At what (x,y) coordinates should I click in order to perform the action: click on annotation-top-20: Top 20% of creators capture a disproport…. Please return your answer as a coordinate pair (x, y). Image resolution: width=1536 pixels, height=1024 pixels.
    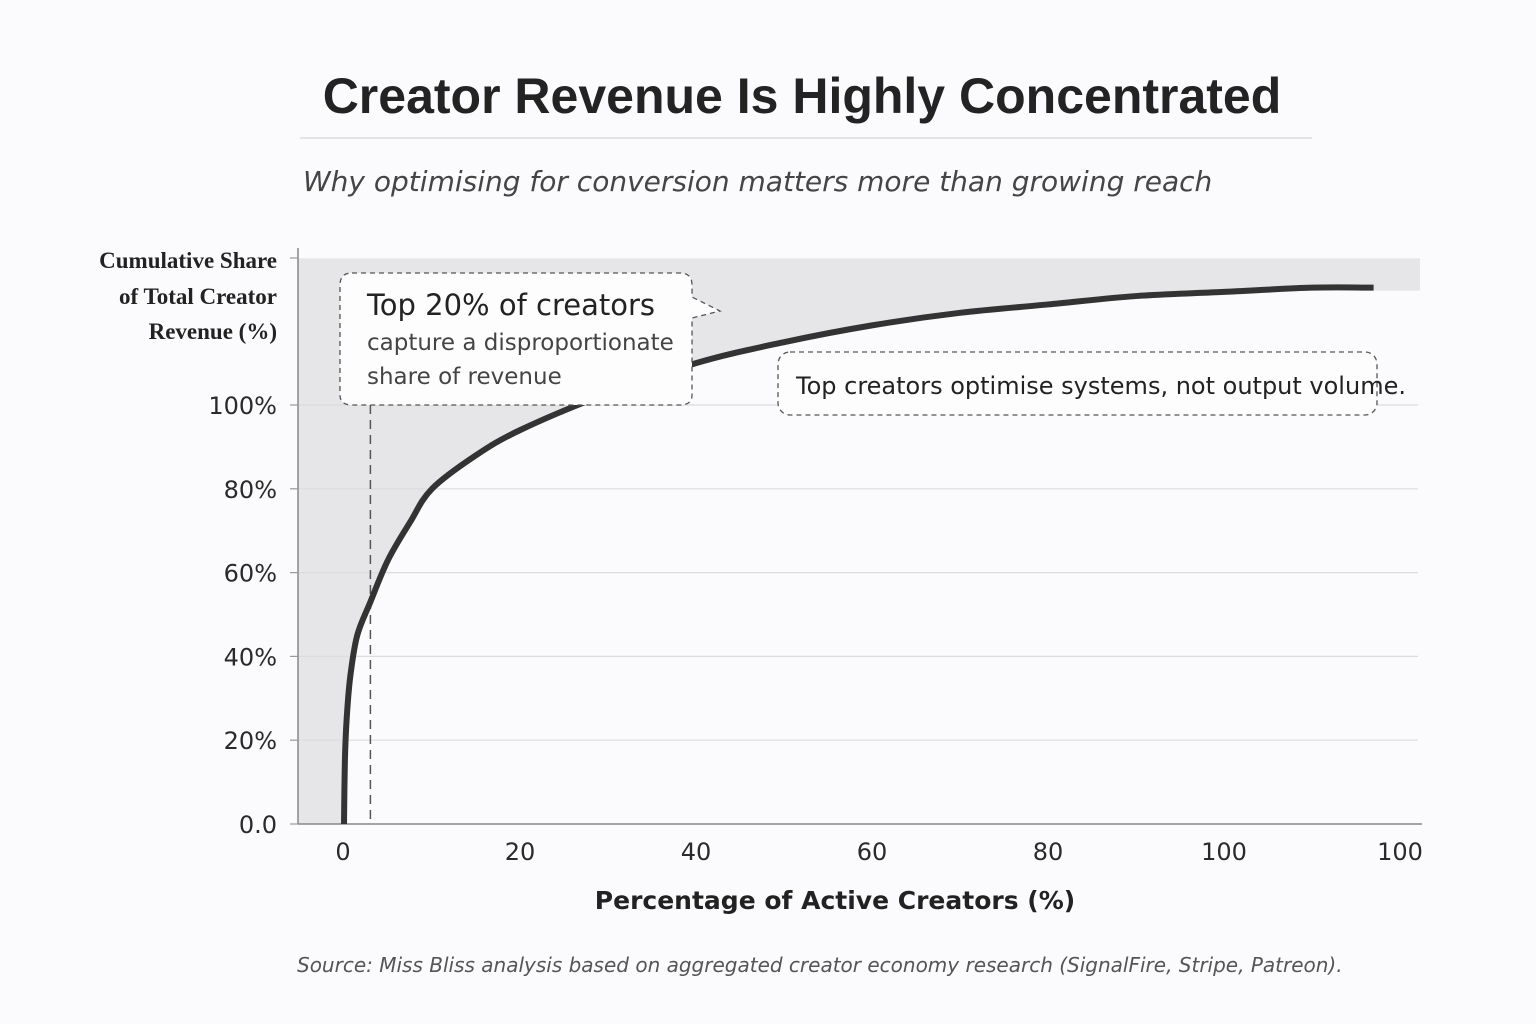
    Looking at the image, I should click on (530, 339).